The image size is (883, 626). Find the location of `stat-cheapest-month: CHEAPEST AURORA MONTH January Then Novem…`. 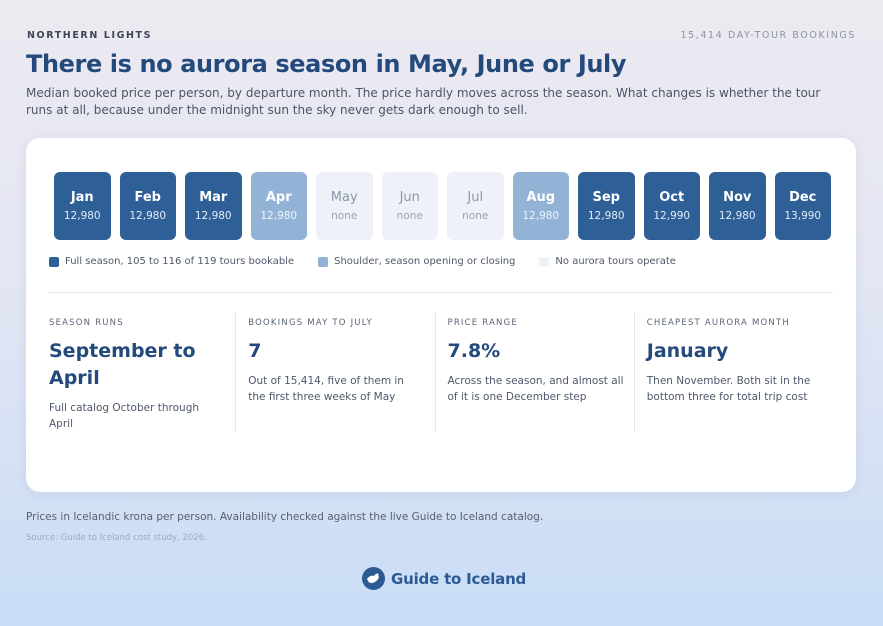

stat-cheapest-month: CHEAPEST AURORA MONTH January Then Novem… is located at coordinates (733, 372).